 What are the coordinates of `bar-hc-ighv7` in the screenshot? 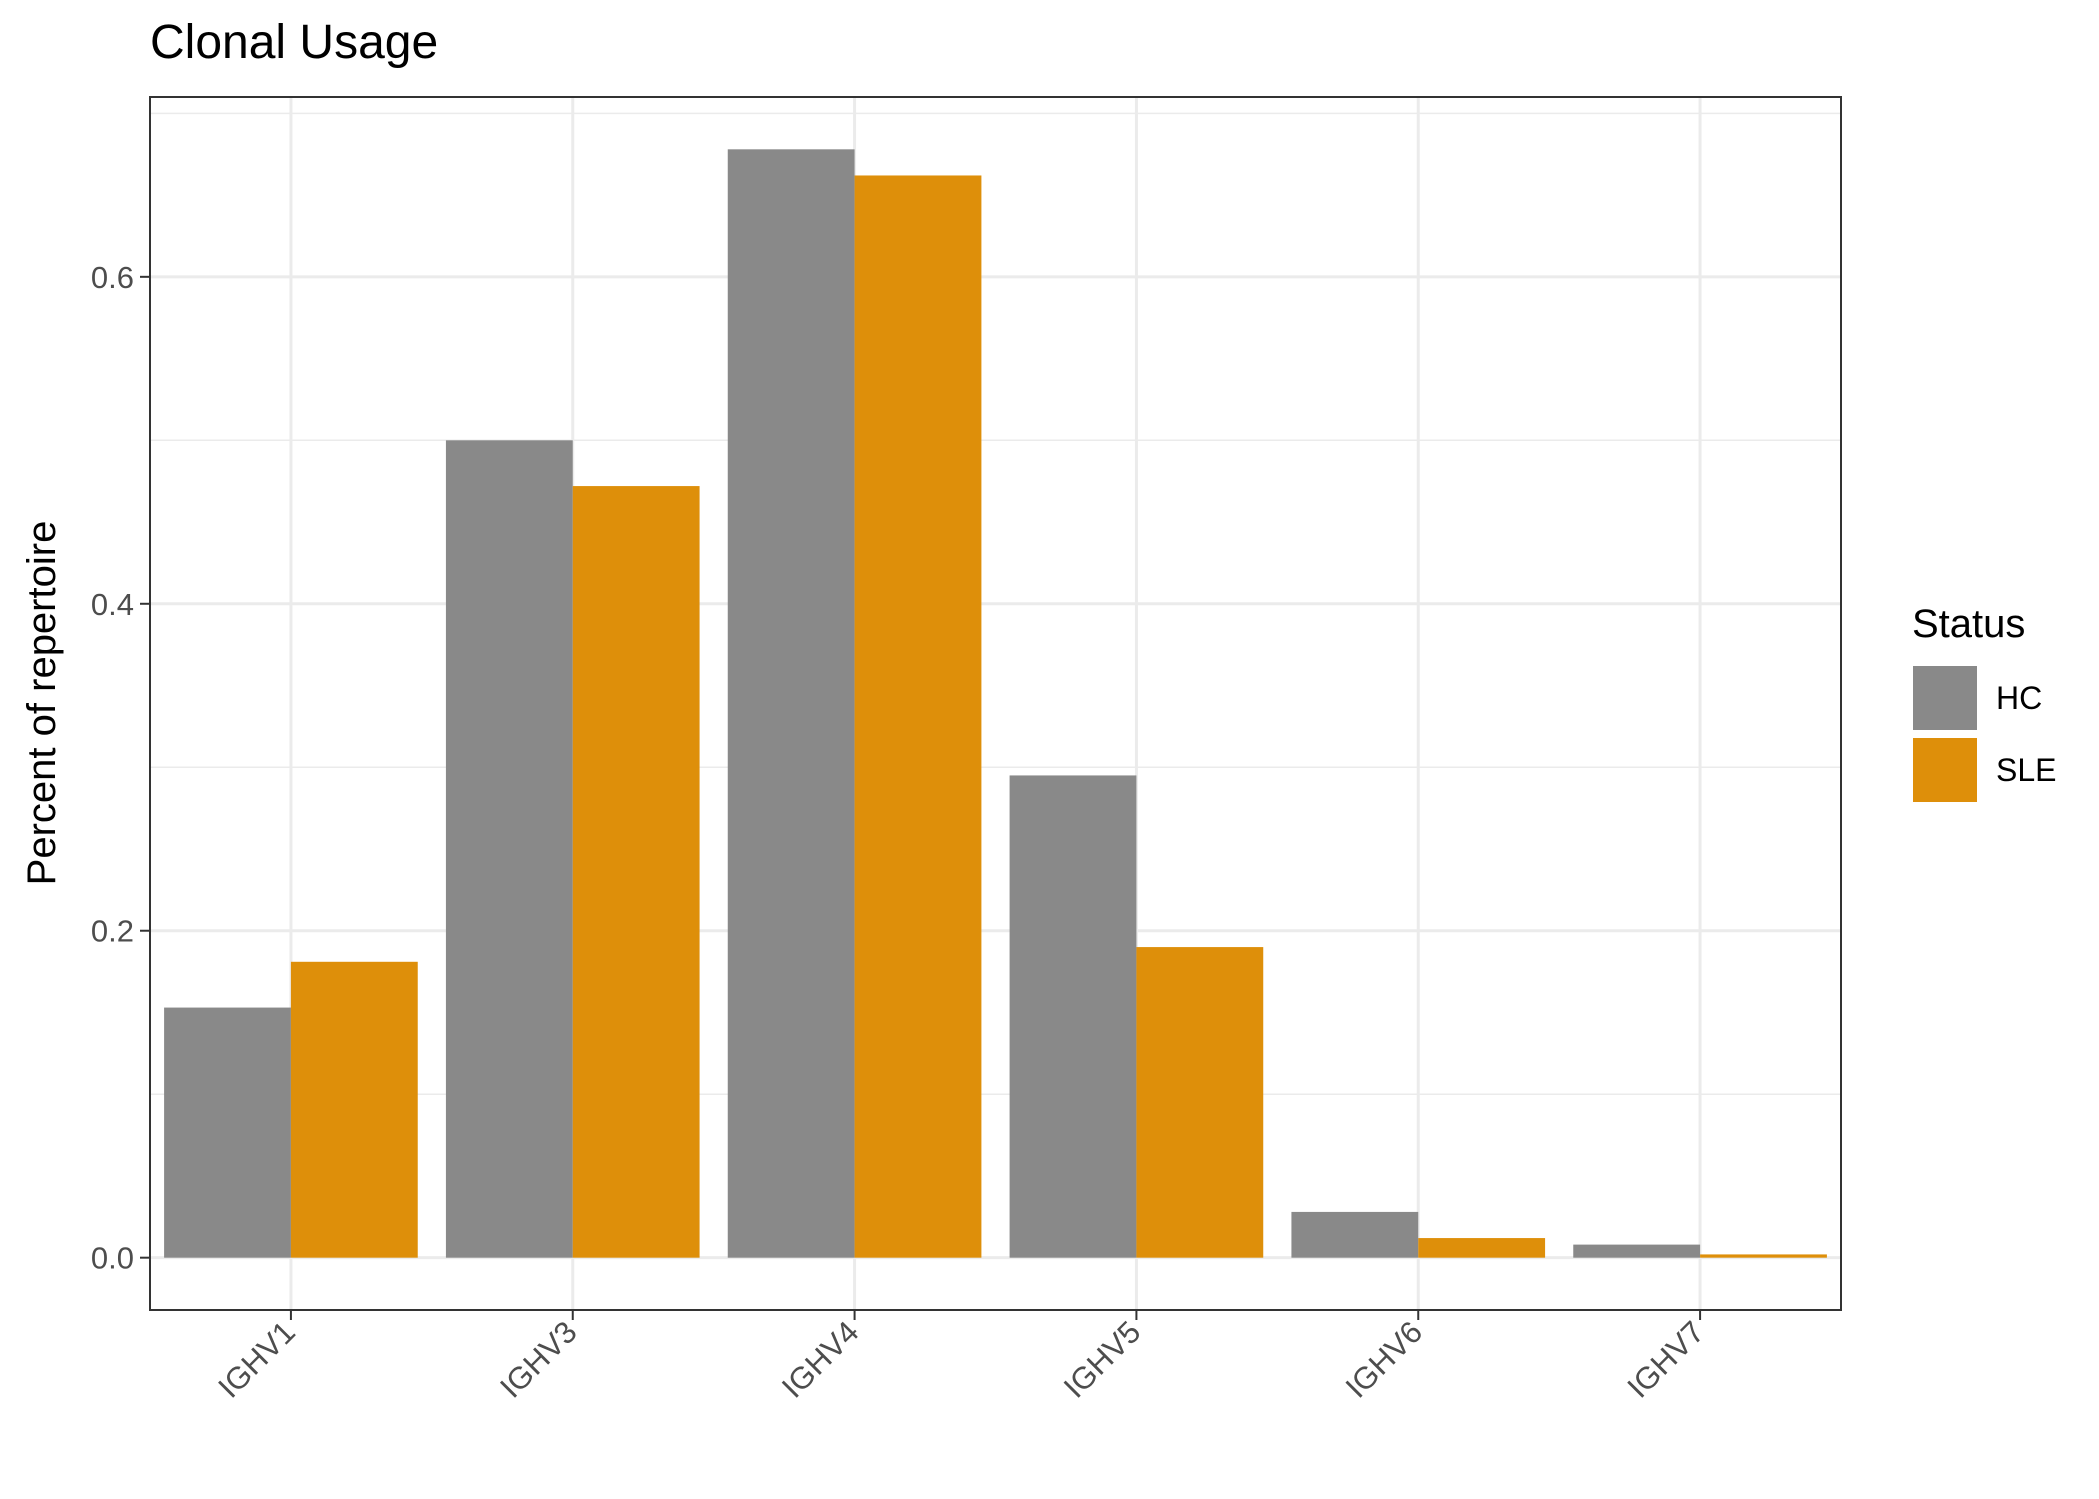 It's located at (1637, 1251).